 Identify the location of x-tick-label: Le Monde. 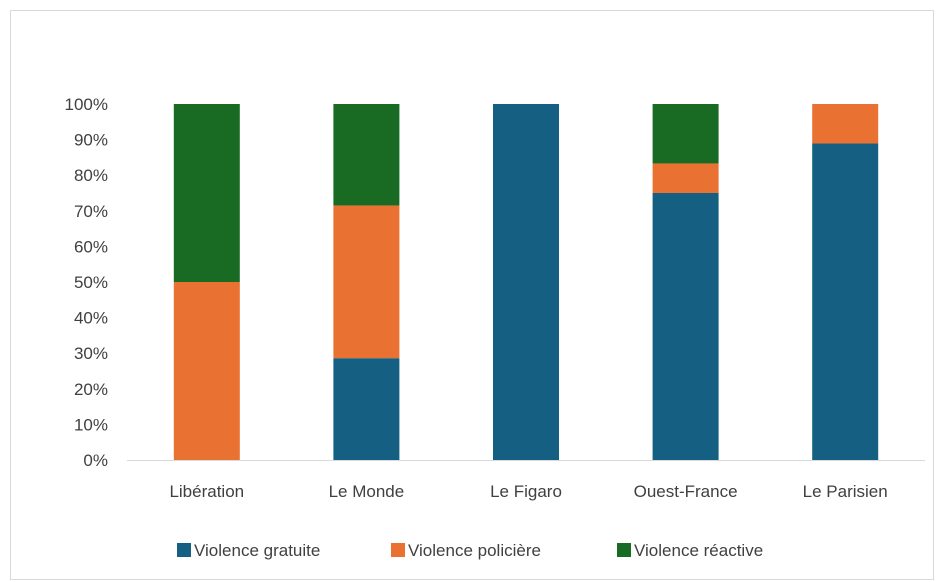
(367, 491).